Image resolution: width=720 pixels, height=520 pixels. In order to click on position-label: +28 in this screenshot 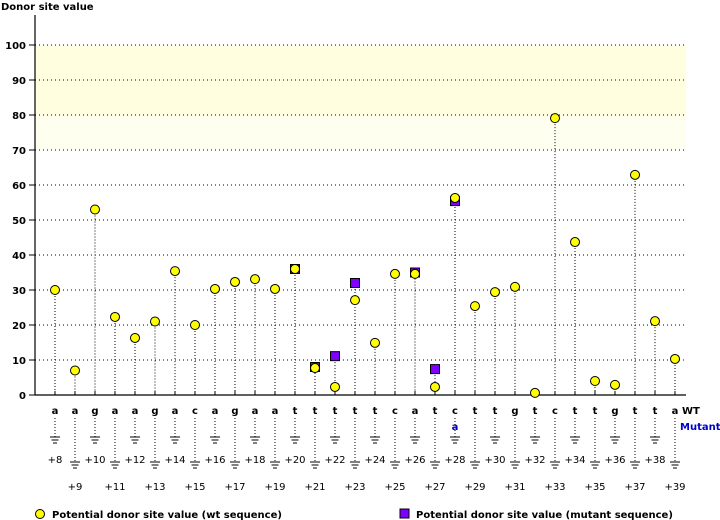, I will do `click(454, 460)`.